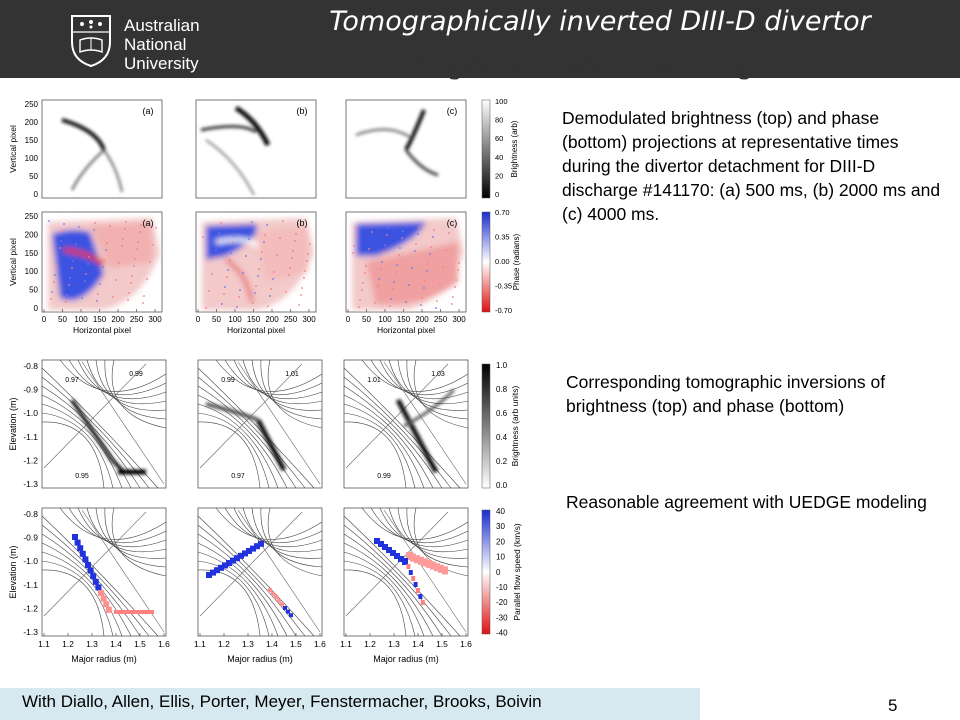 This screenshot has height=720, width=960. Describe the element at coordinates (30, 437) in the screenshot. I see `y-tick-label: -1.1` at that location.